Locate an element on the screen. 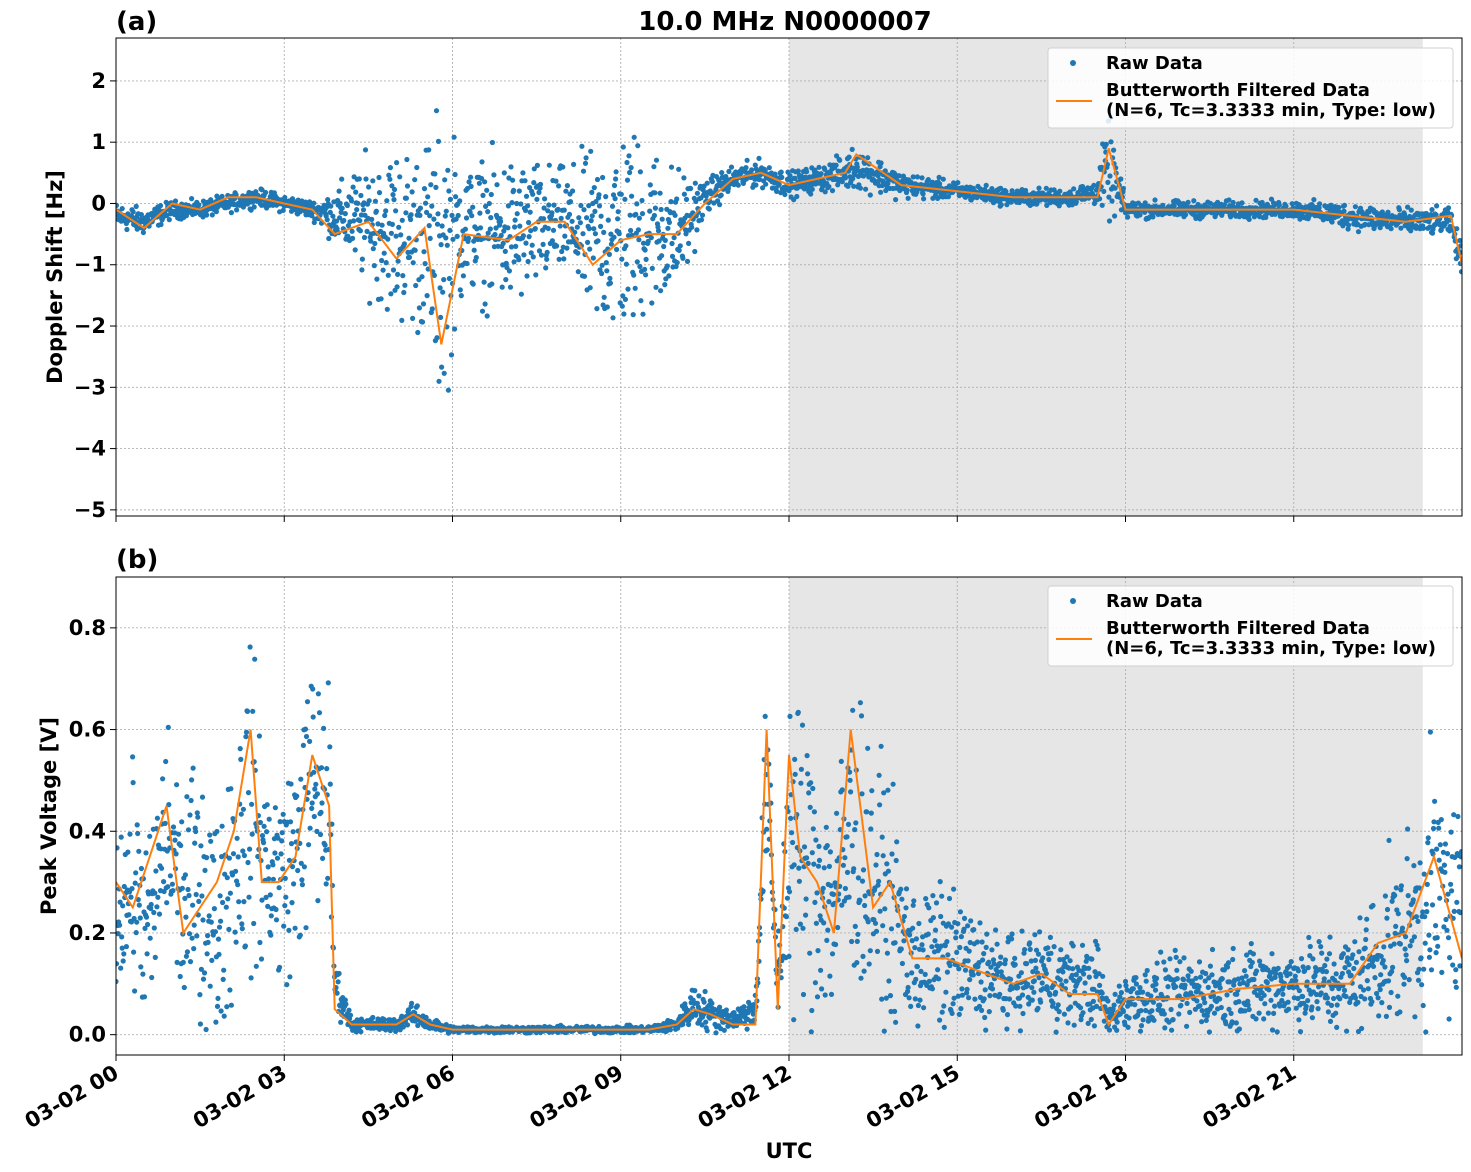  y-tick-label: −2 is located at coordinates (90, 326).